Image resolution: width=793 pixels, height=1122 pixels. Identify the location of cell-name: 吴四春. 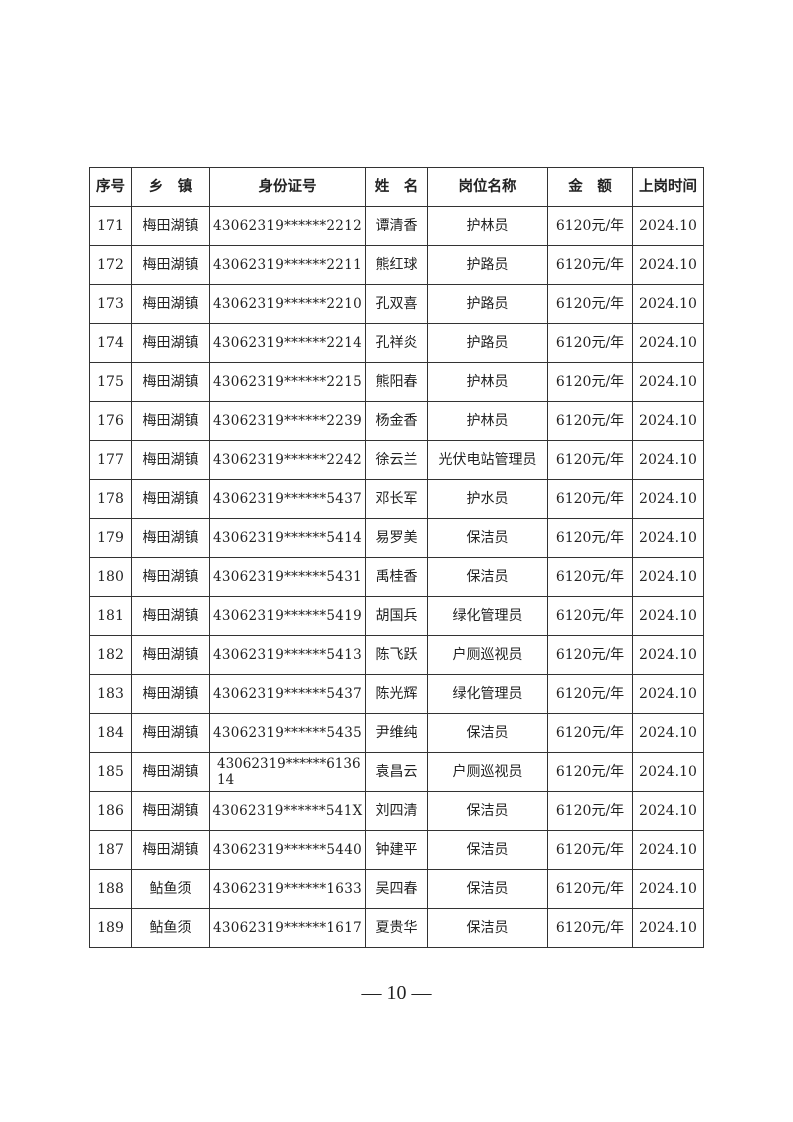
(396, 889).